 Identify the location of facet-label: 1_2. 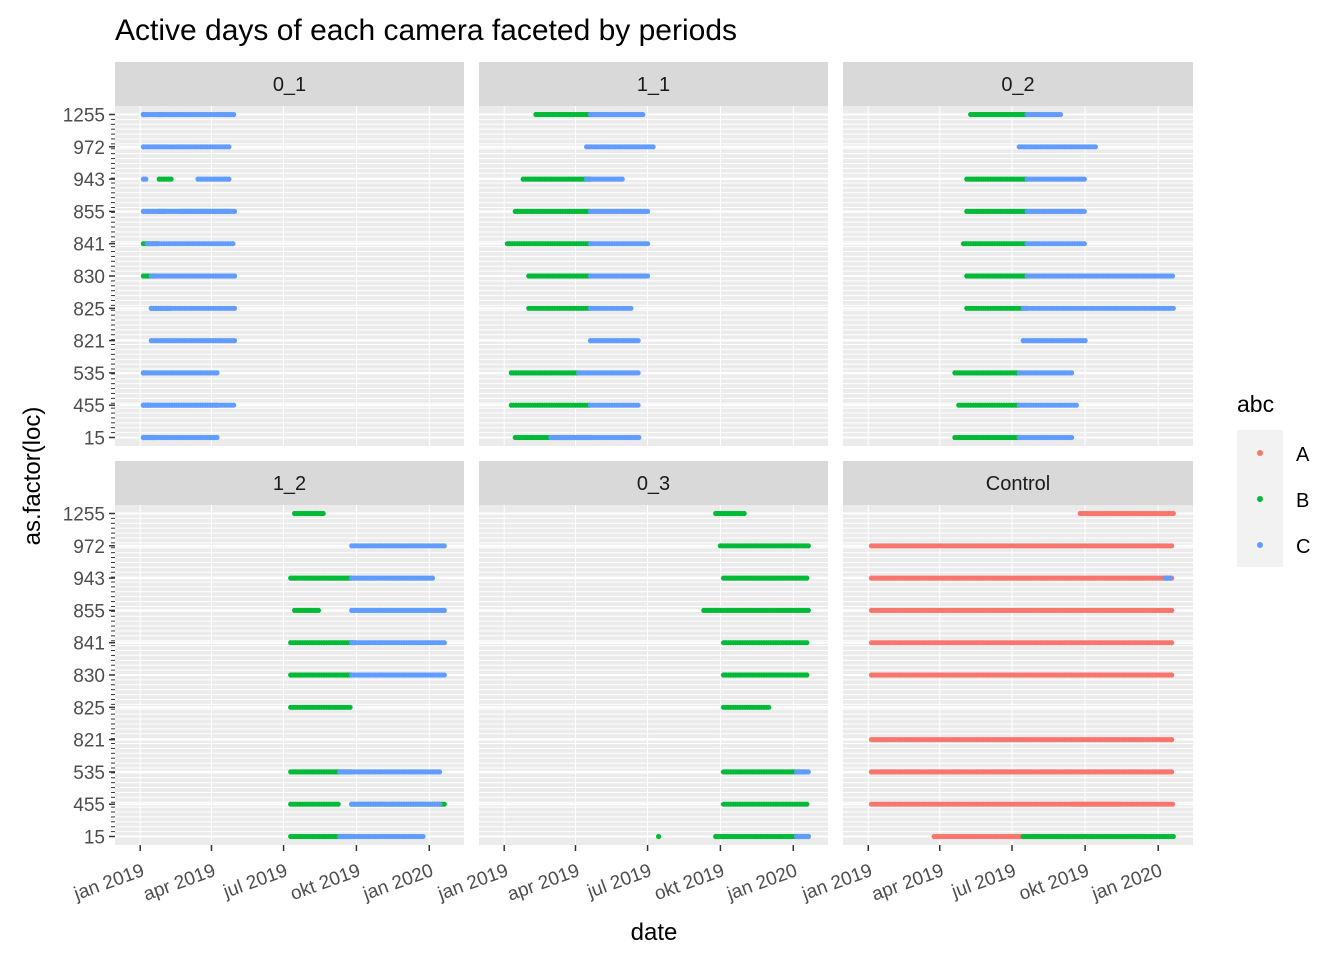
(289, 484).